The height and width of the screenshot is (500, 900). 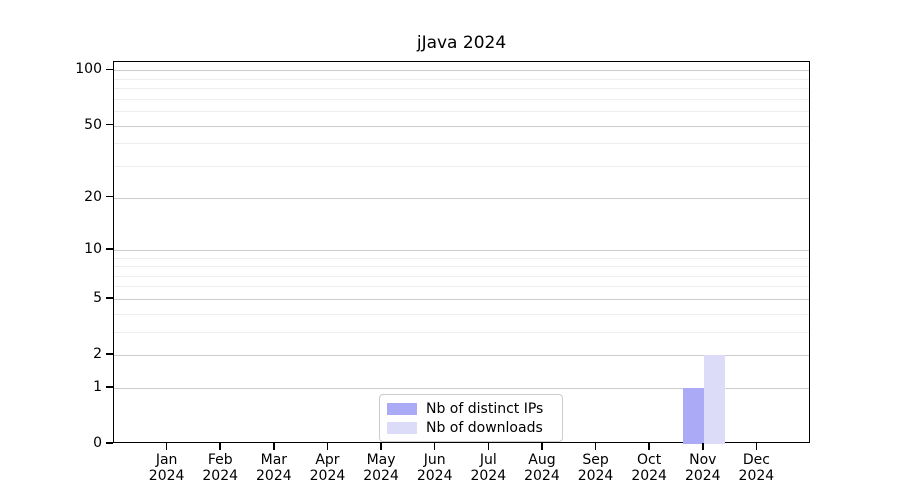 I want to click on x-axis-tick-label: Feb 2024, so click(x=220, y=468).